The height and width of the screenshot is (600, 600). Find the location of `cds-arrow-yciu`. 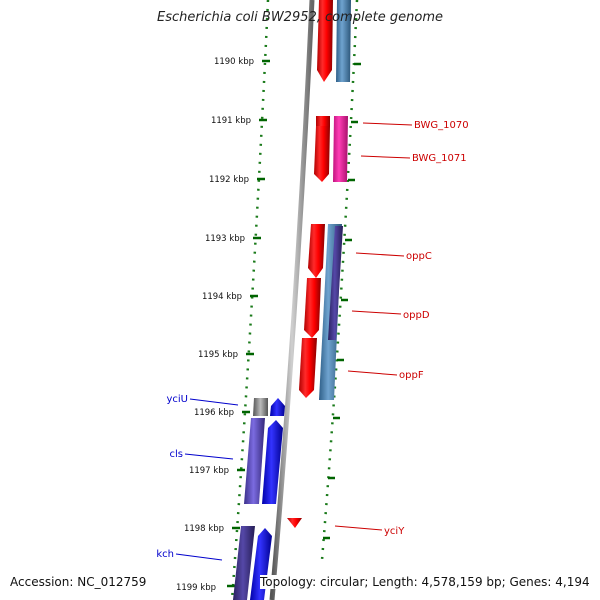

cds-arrow-yciu is located at coordinates (260, 407).